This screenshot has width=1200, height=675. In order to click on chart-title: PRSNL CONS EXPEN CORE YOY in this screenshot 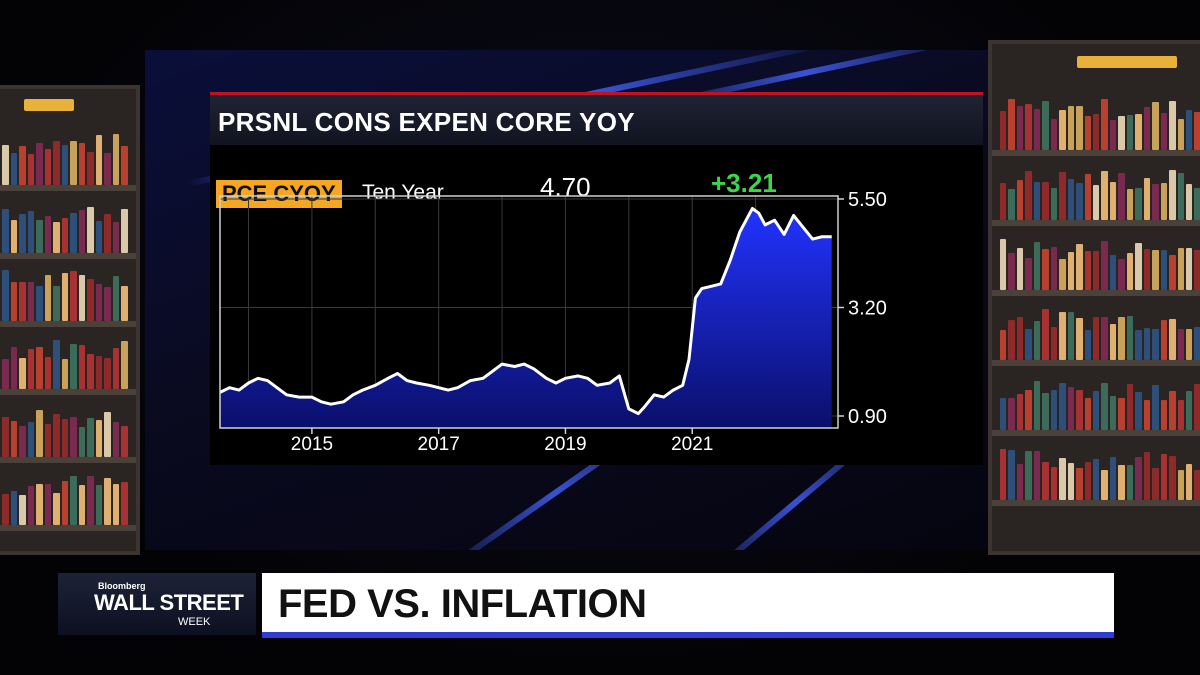, I will do `click(426, 122)`.